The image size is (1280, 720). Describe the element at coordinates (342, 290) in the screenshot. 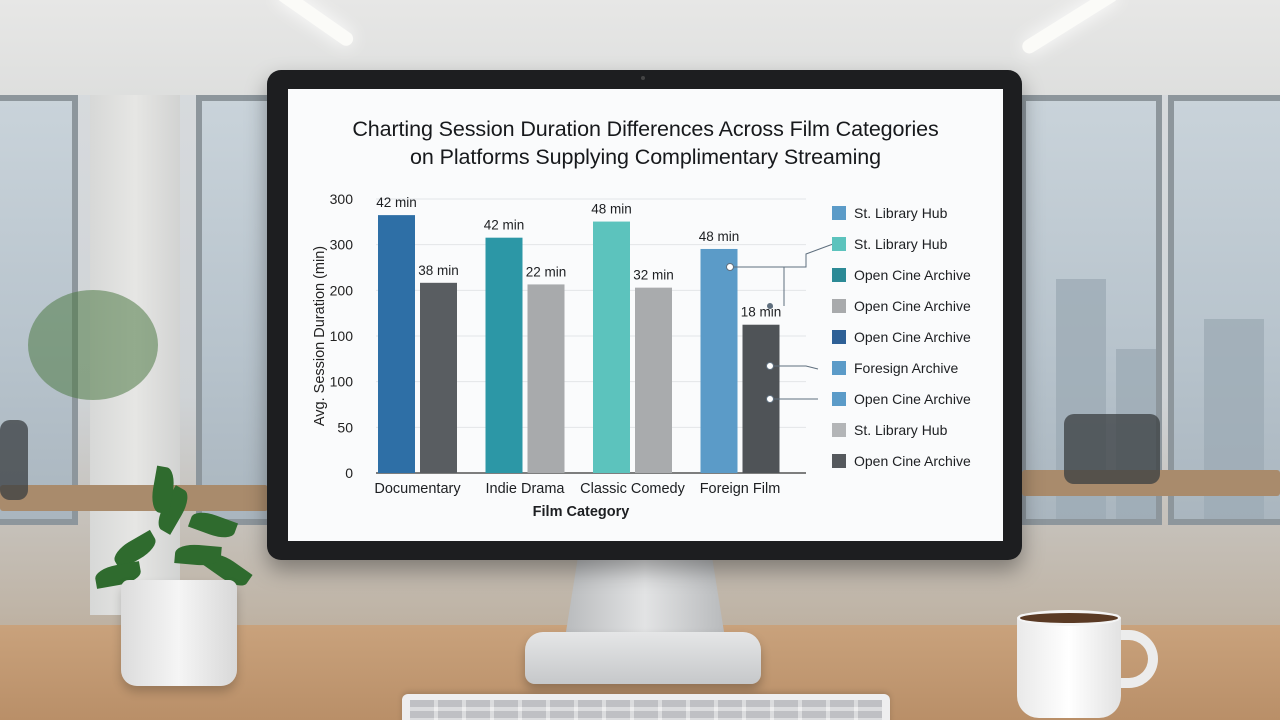

I see `y-tick-label: 200` at that location.